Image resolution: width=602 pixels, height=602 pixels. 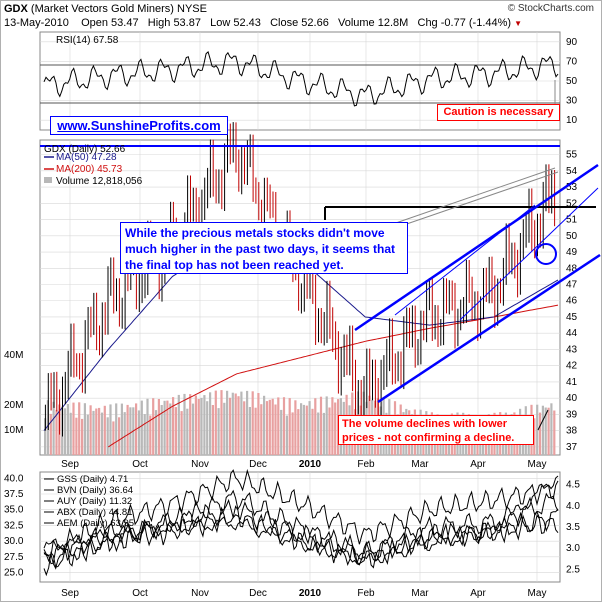 What do you see at coordinates (70, 593) in the screenshot?
I see `comparison-x-label: Sep` at bounding box center [70, 593].